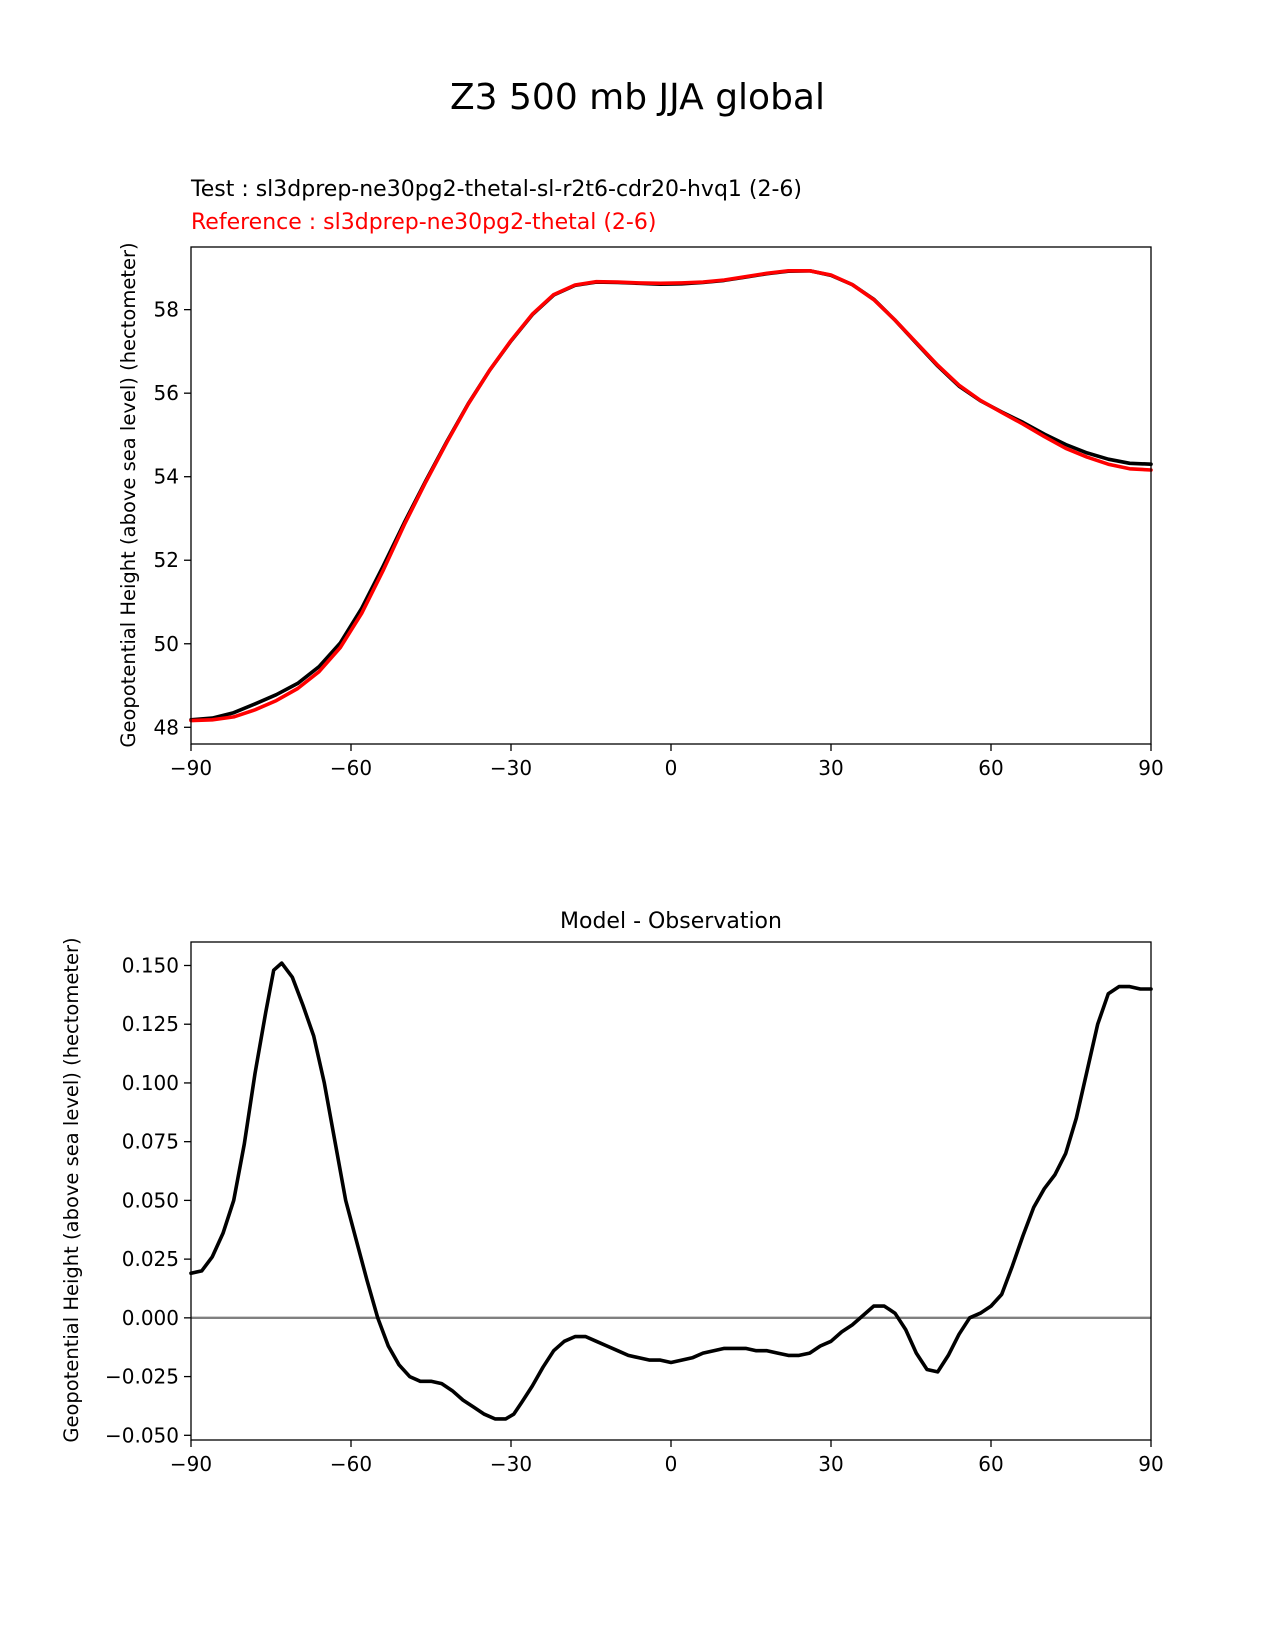  Describe the element at coordinates (166, 560) in the screenshot. I see `top-y-tick-label: 52` at that location.